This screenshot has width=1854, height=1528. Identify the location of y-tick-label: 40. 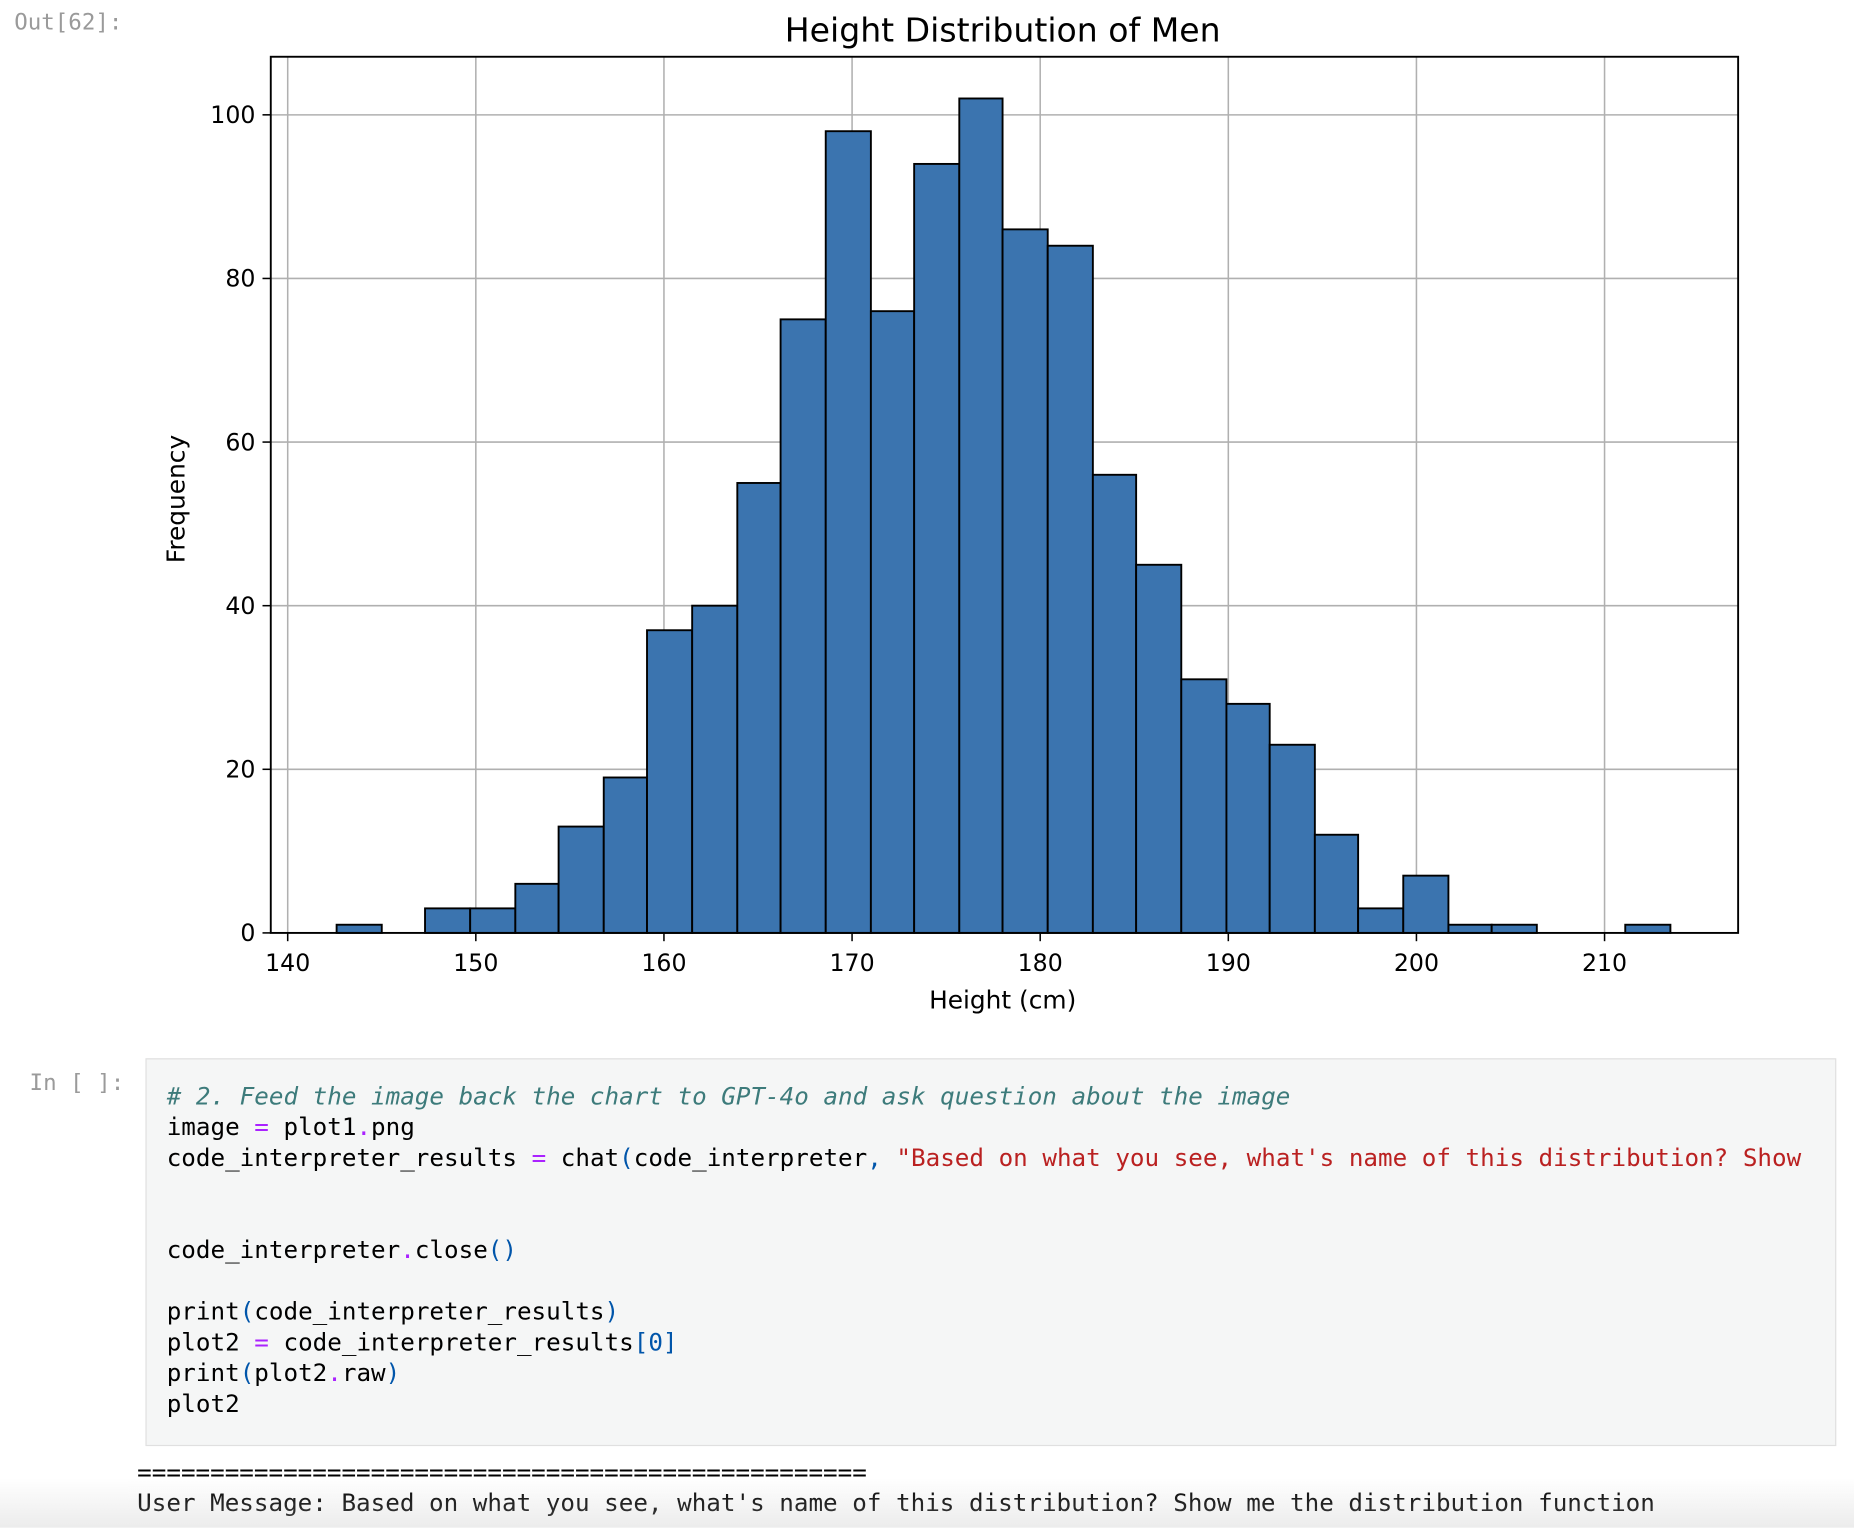
(240, 606).